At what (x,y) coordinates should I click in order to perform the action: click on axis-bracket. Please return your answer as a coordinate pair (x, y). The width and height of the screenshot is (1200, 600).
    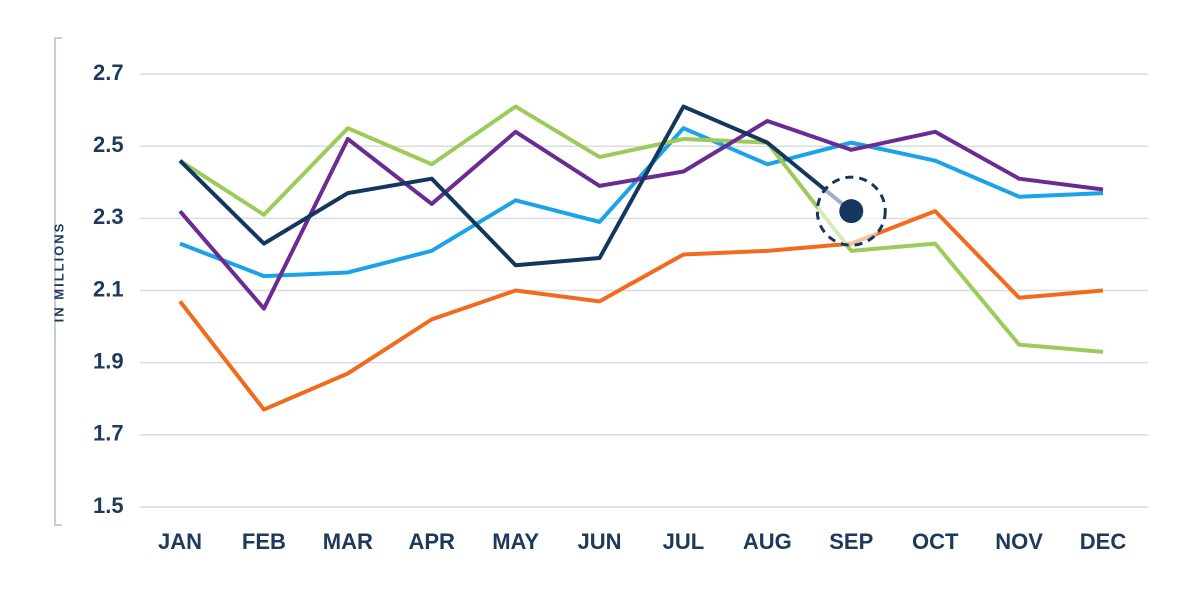
    Looking at the image, I should click on (58, 281).